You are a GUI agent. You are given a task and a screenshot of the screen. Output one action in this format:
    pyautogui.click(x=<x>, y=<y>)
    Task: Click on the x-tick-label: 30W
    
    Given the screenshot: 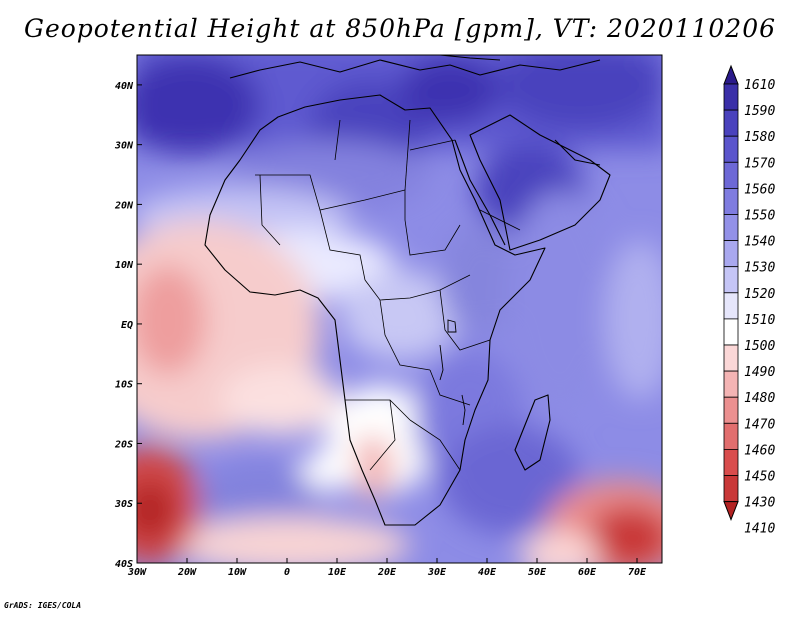 What is the action you would take?
    pyautogui.click(x=137, y=572)
    